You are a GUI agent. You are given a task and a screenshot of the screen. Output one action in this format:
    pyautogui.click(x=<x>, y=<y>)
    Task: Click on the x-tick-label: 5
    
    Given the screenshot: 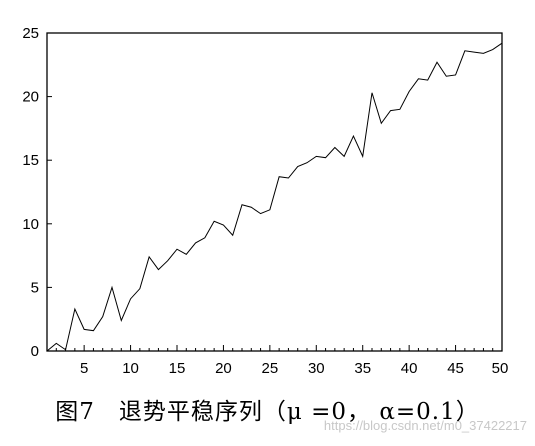 What is the action you would take?
    pyautogui.click(x=84, y=368)
    